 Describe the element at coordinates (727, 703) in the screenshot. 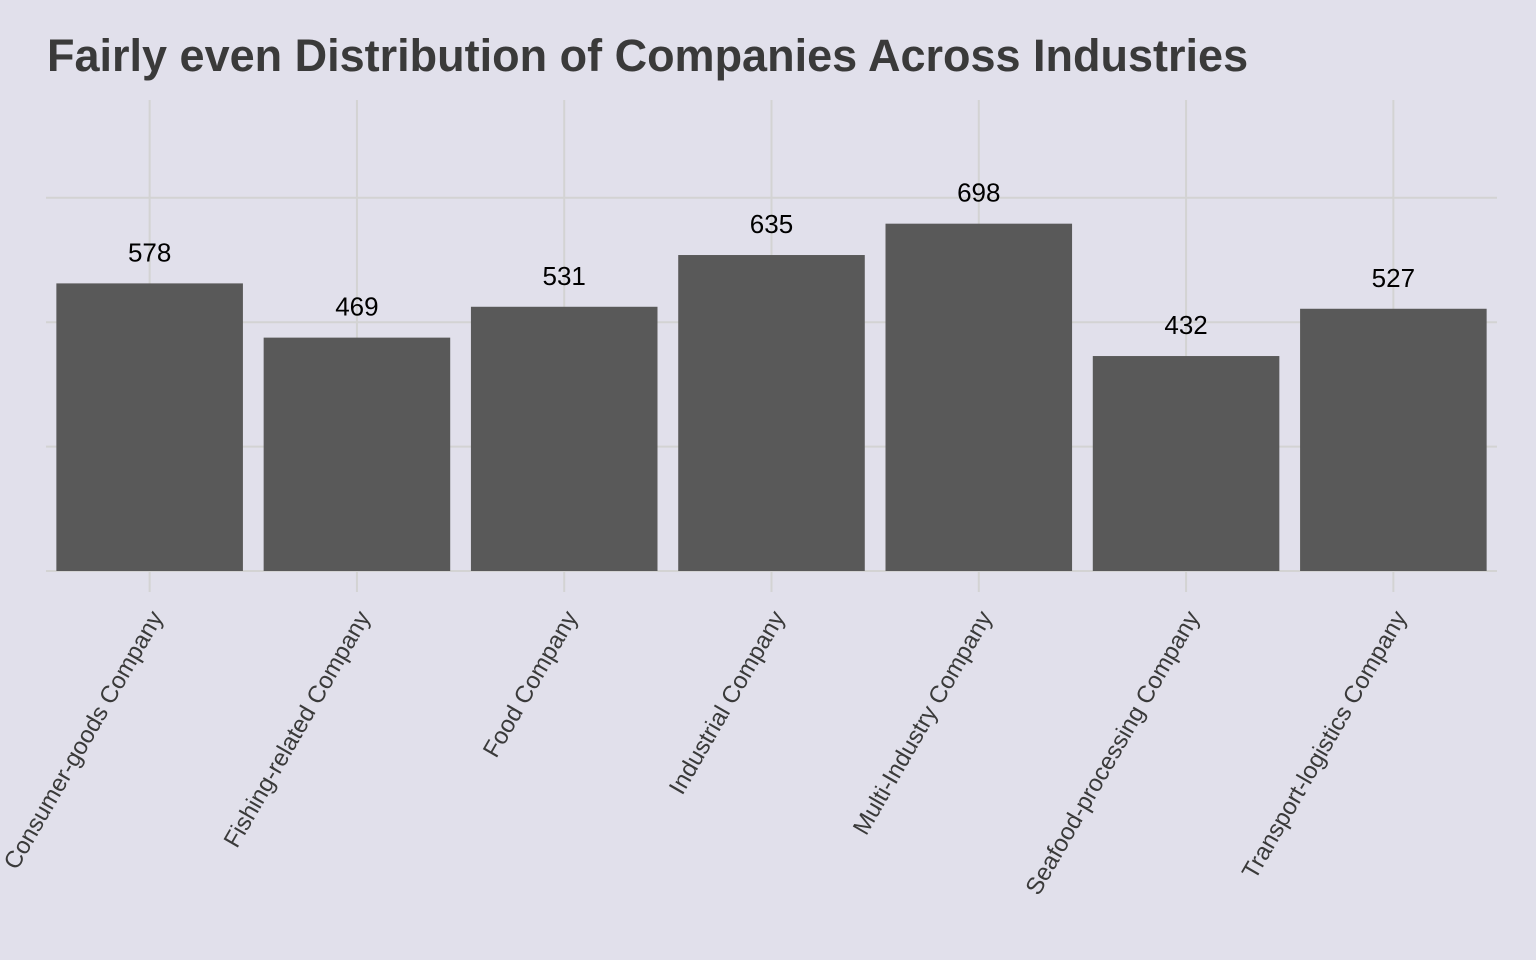

I see `x-tick-label: Industrial Company` at that location.